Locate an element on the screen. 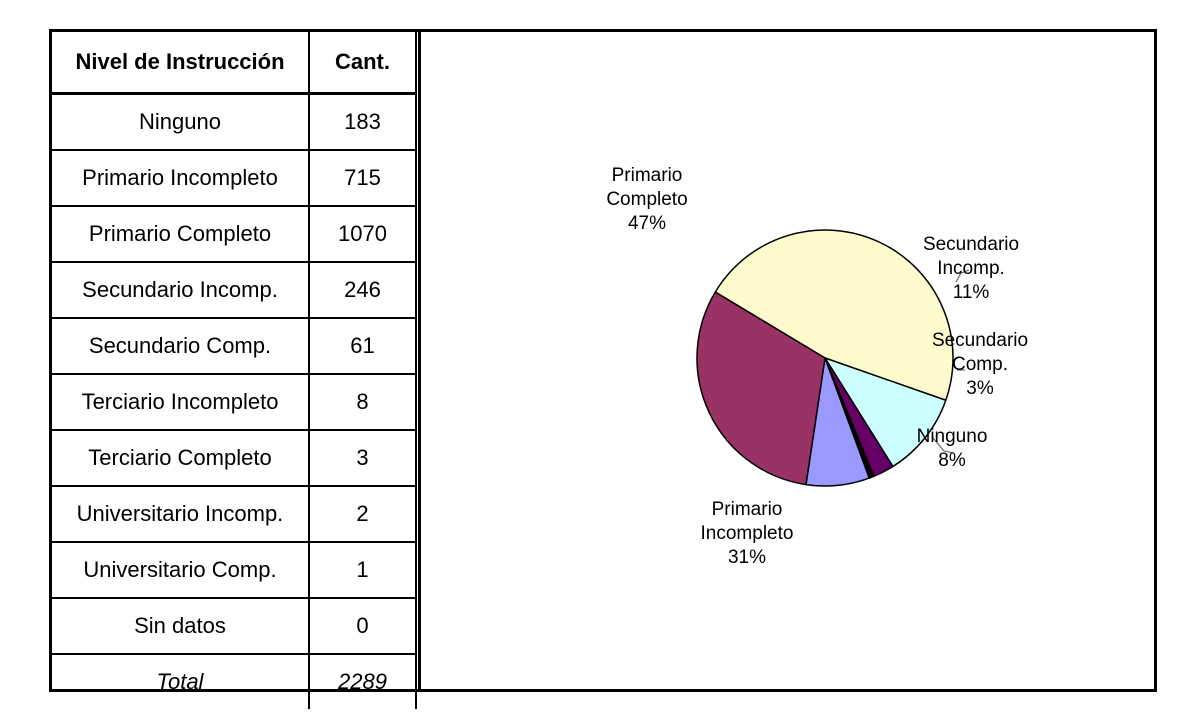 The height and width of the screenshot is (727, 1200). header-level: Nivel de Instrucción is located at coordinates (181, 63).